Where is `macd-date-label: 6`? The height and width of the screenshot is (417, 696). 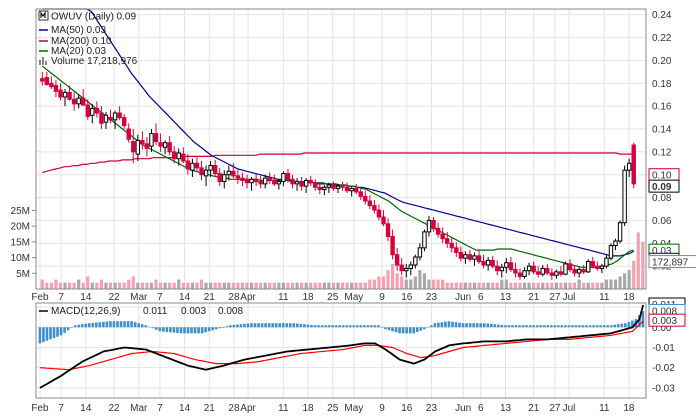 macd-date-label: 6 is located at coordinates (481, 408).